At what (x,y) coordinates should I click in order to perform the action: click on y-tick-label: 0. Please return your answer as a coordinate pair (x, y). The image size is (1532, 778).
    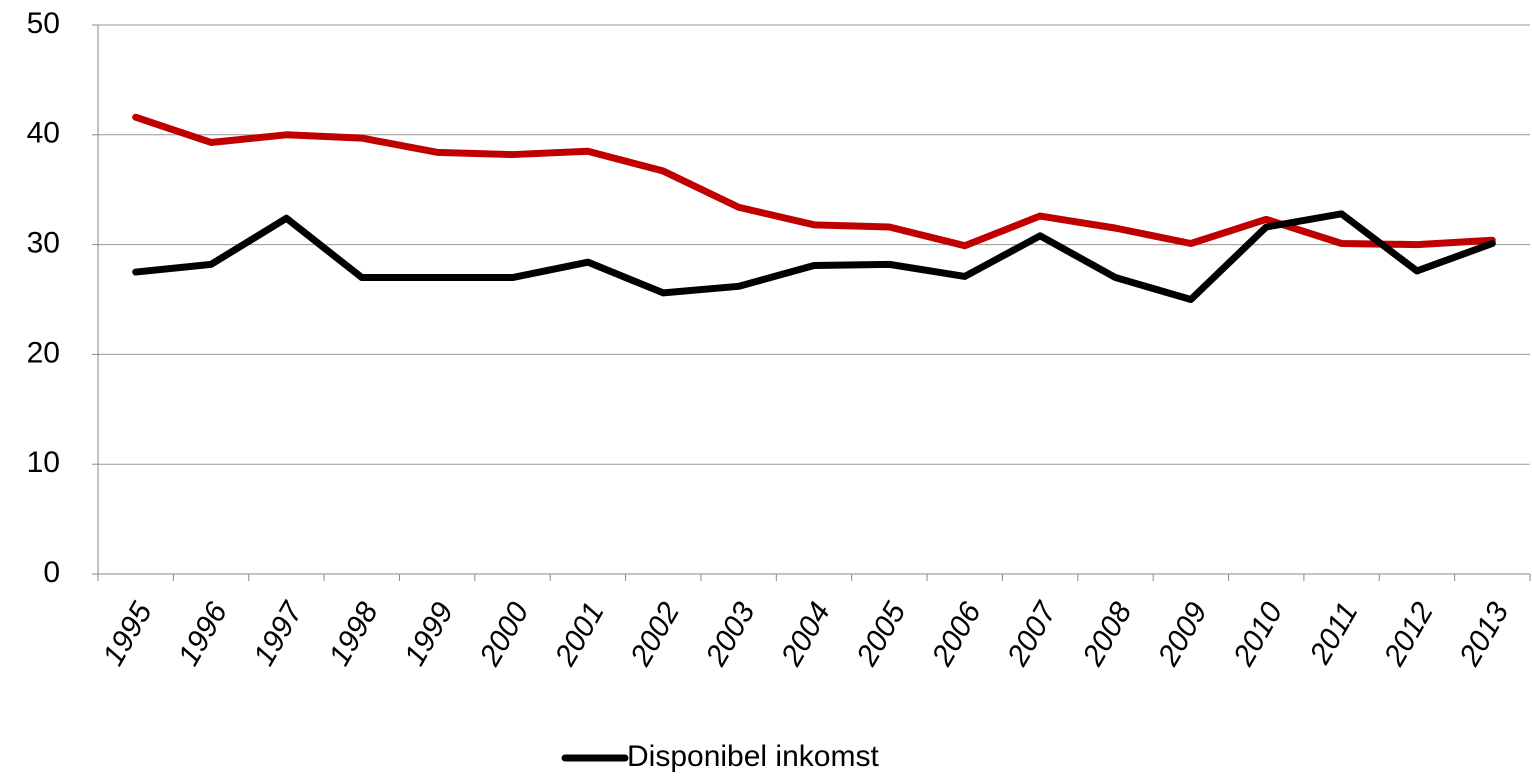
    Looking at the image, I should click on (51, 572).